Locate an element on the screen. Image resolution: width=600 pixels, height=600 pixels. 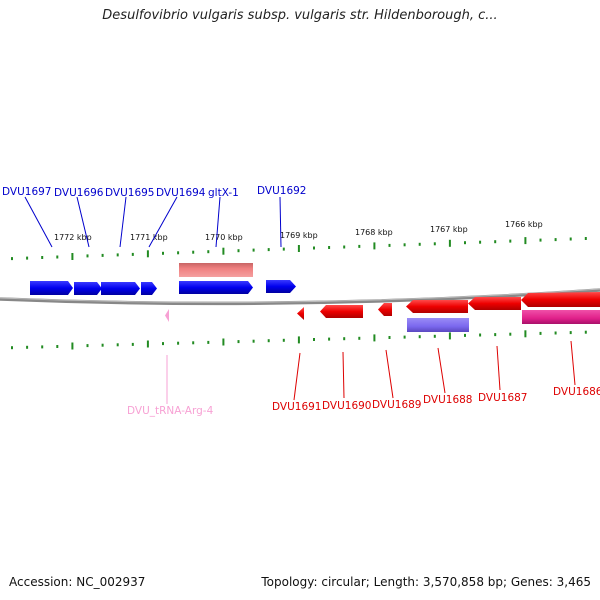
scale-ticks-bottom is located at coordinates (299, 340).